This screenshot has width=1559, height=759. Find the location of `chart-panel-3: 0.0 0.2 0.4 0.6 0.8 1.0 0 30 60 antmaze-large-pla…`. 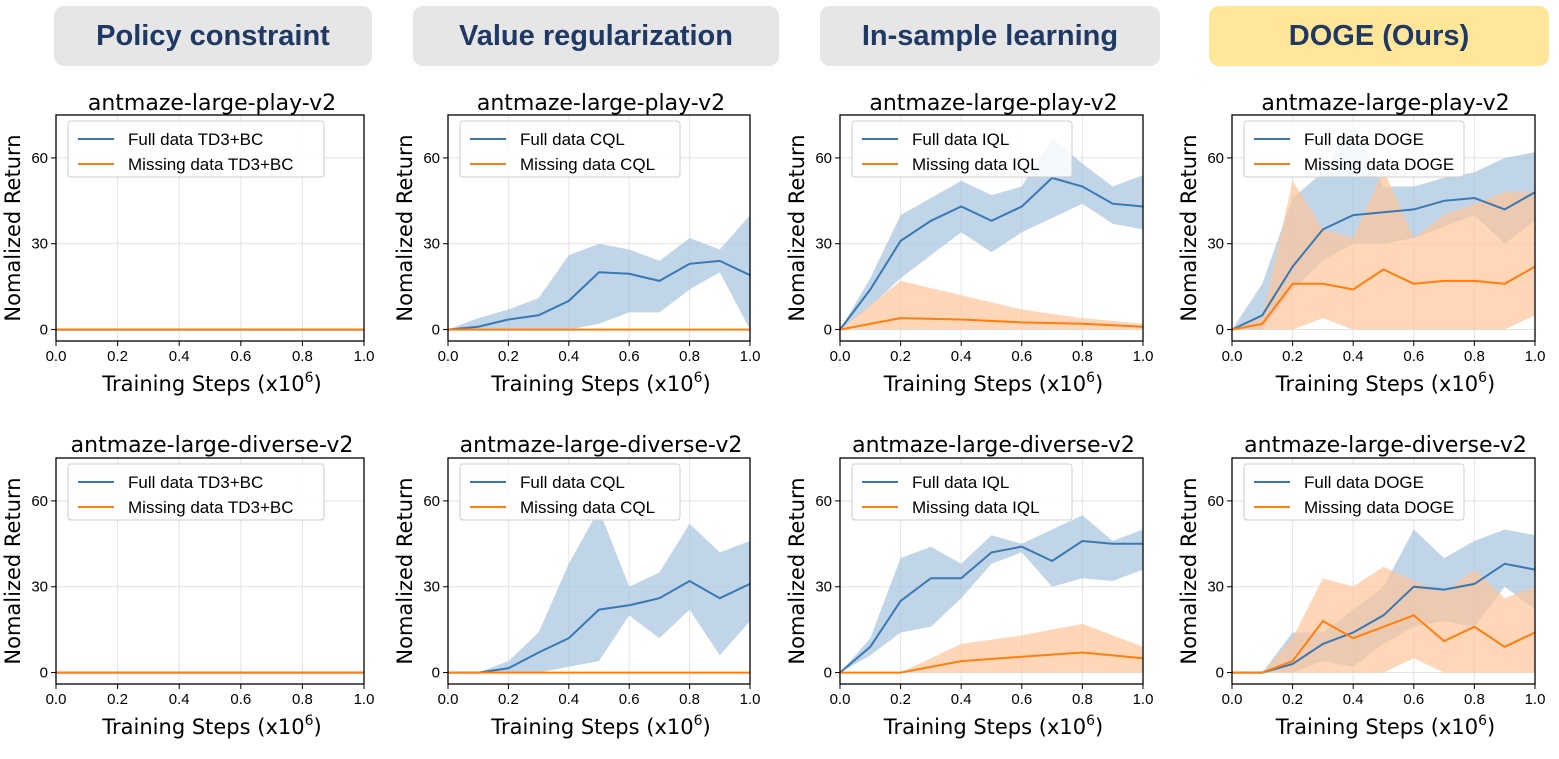

chart-panel-3: 0.0 0.2 0.4 0.6 0.8 1.0 0 30 60 antmaze-large-pla… is located at coordinates (969, 243).